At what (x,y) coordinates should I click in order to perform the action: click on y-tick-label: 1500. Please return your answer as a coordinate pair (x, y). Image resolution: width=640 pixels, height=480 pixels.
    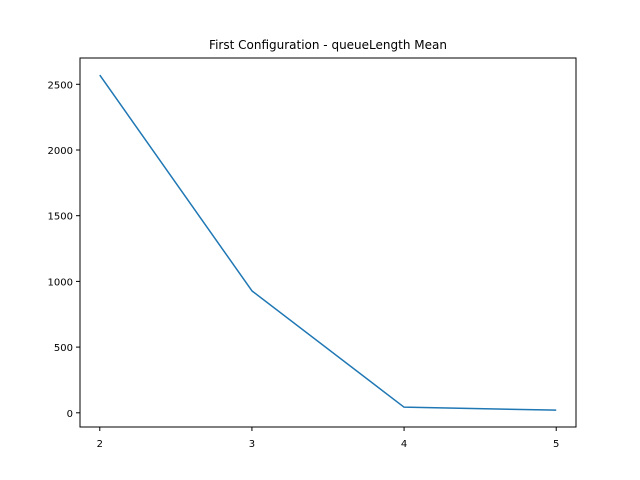
    Looking at the image, I should click on (60, 217).